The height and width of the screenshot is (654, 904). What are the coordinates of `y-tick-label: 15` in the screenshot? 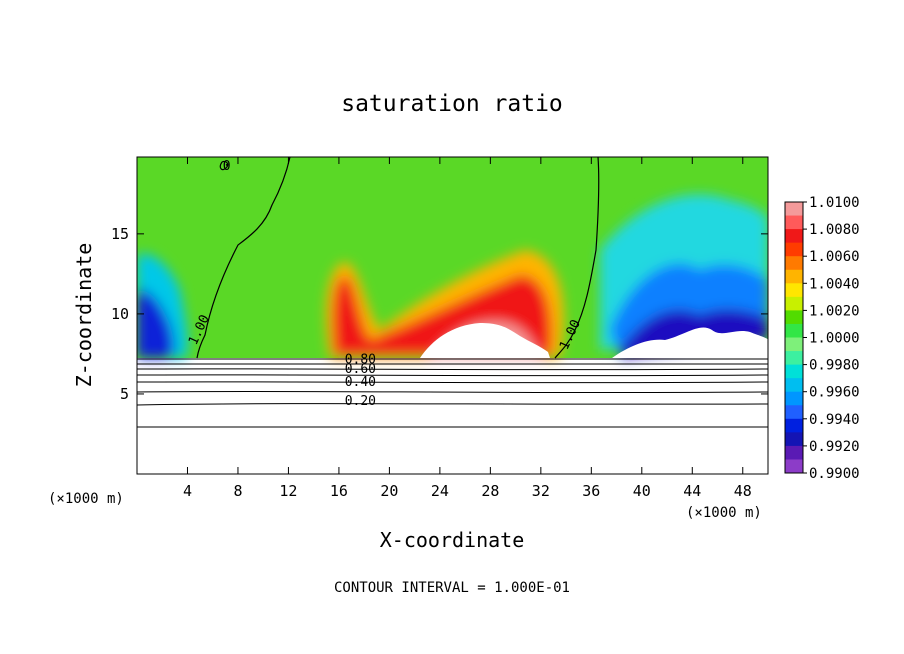 It's located at (120, 234).